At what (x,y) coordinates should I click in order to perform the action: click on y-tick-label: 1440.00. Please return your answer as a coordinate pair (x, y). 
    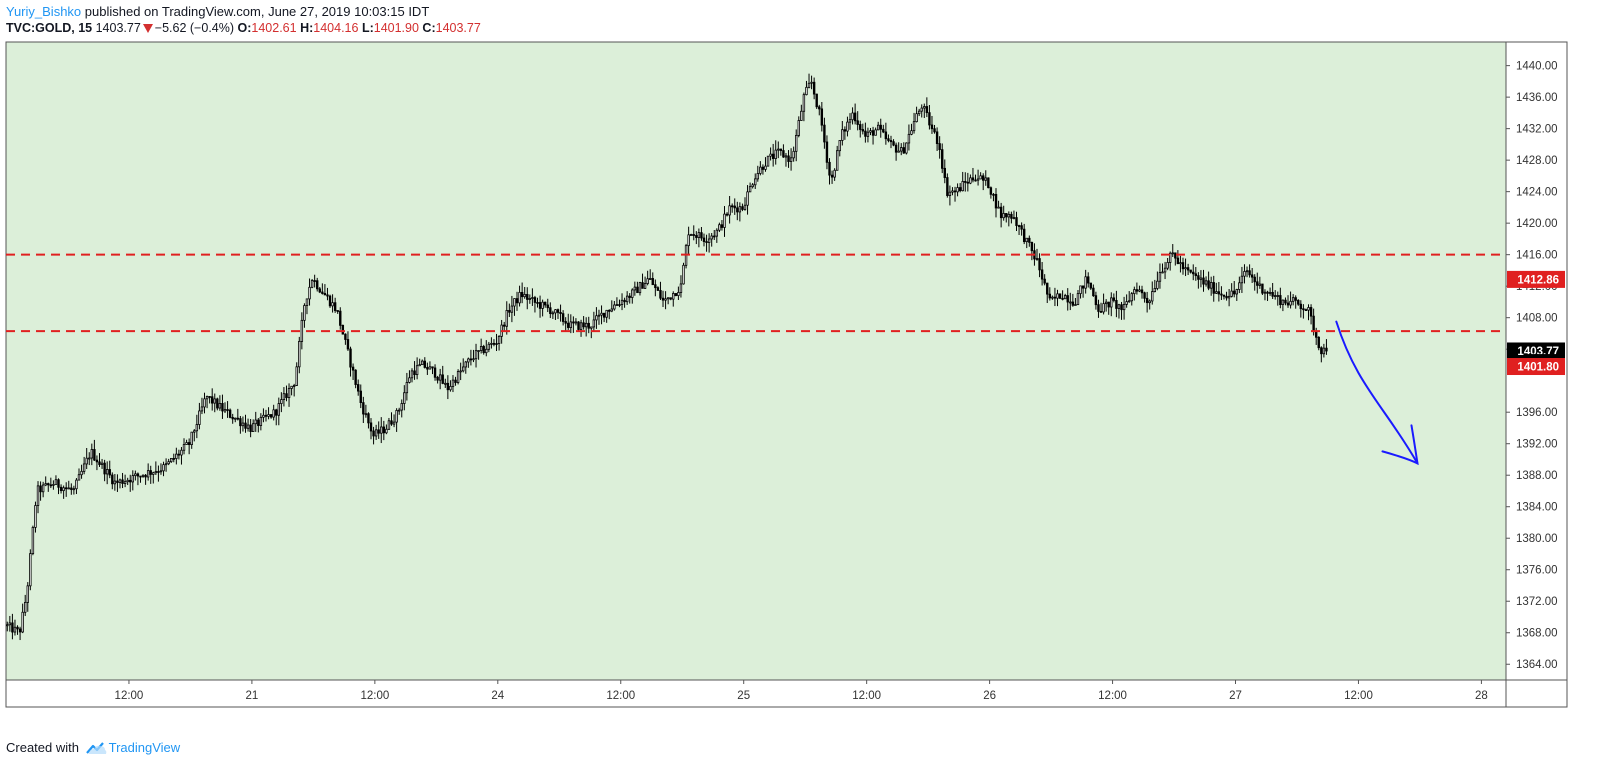
    Looking at the image, I should click on (1537, 67).